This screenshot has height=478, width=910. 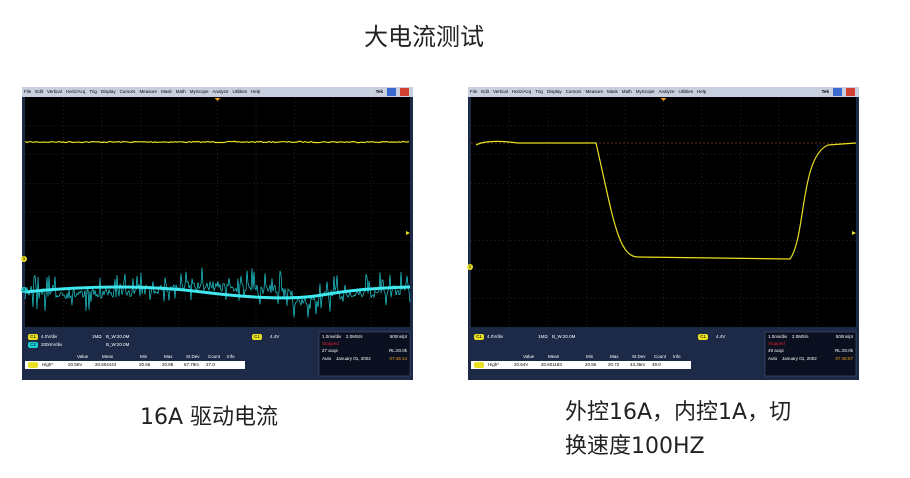 I want to click on channel-scale: 200mV/div, so click(x=52, y=344).